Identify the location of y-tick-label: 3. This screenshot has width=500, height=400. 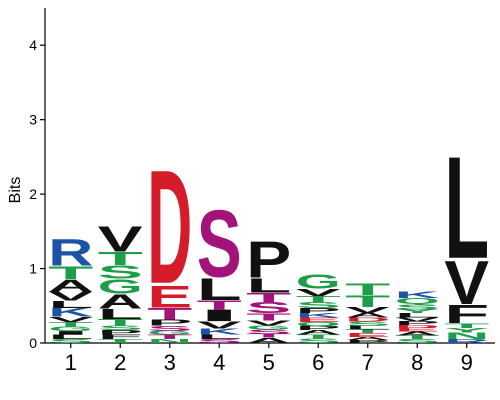
(33, 120).